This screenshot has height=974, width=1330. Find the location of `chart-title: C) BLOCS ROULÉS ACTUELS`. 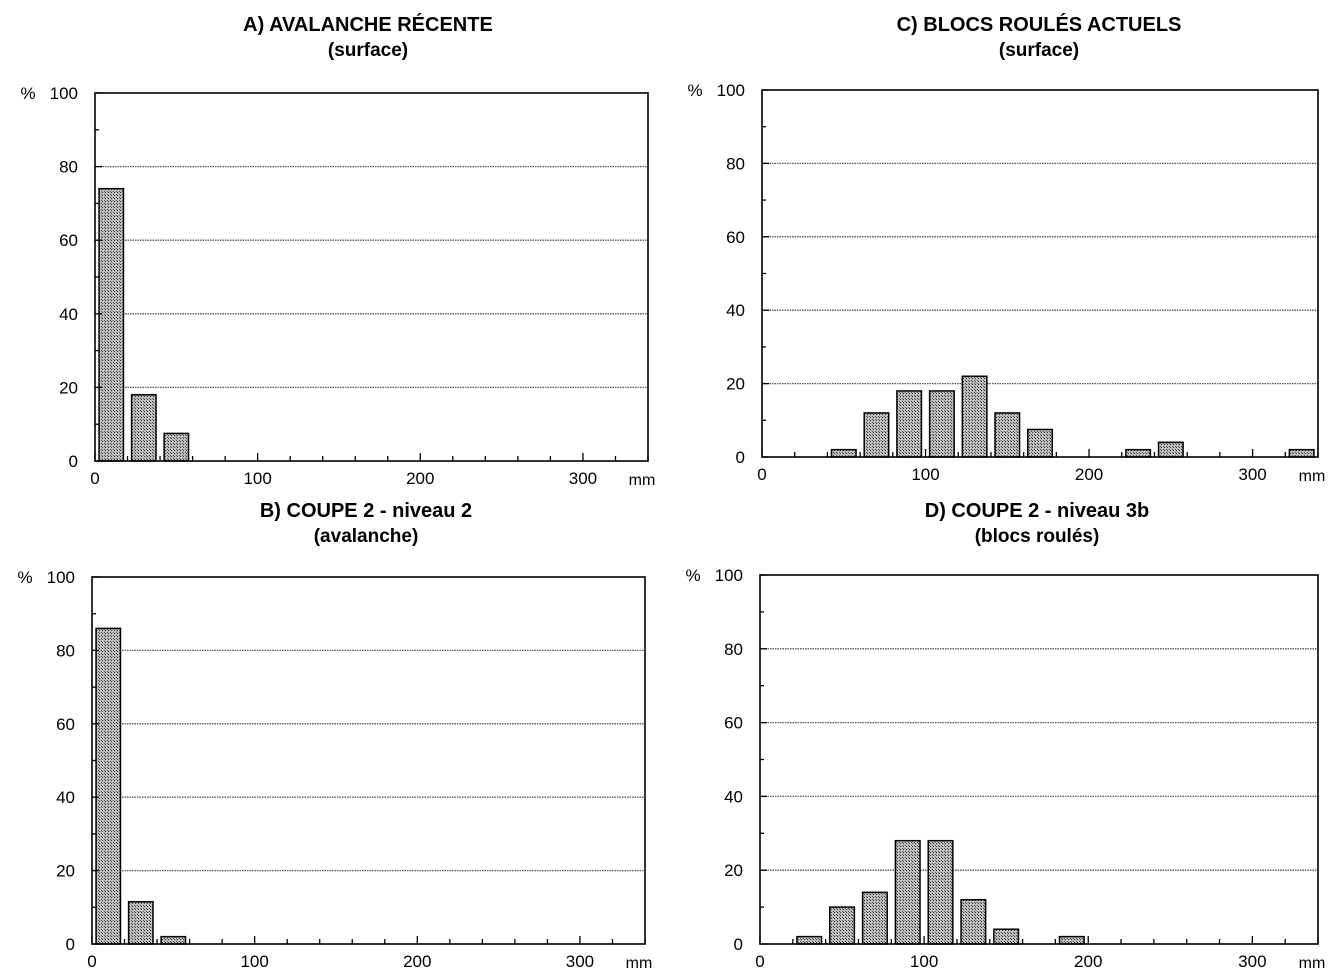

chart-title: C) BLOCS ROULÉS ACTUELS is located at coordinates (1039, 25).